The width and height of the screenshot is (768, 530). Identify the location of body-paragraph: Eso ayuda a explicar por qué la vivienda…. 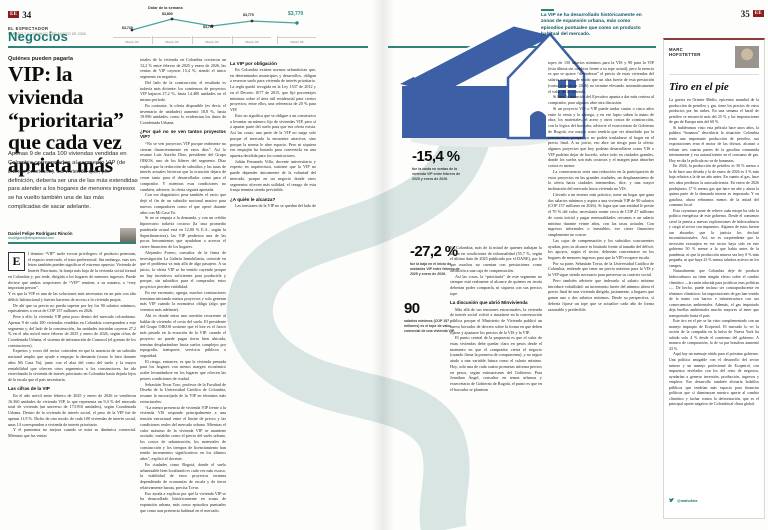
(183, 501).